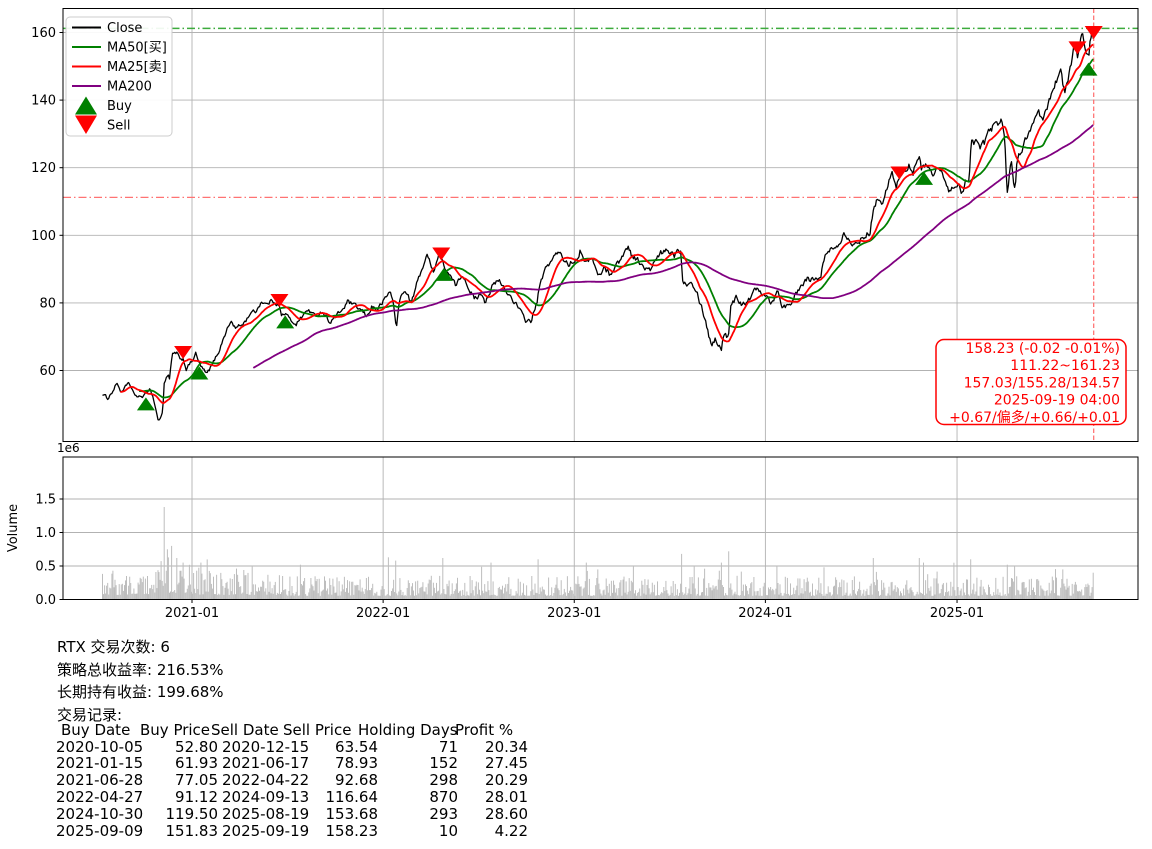 This screenshot has width=1152, height=849. Describe the element at coordinates (113, 647) in the screenshot. I see `trade-count-line: RTX 交易次数: 6` at that location.